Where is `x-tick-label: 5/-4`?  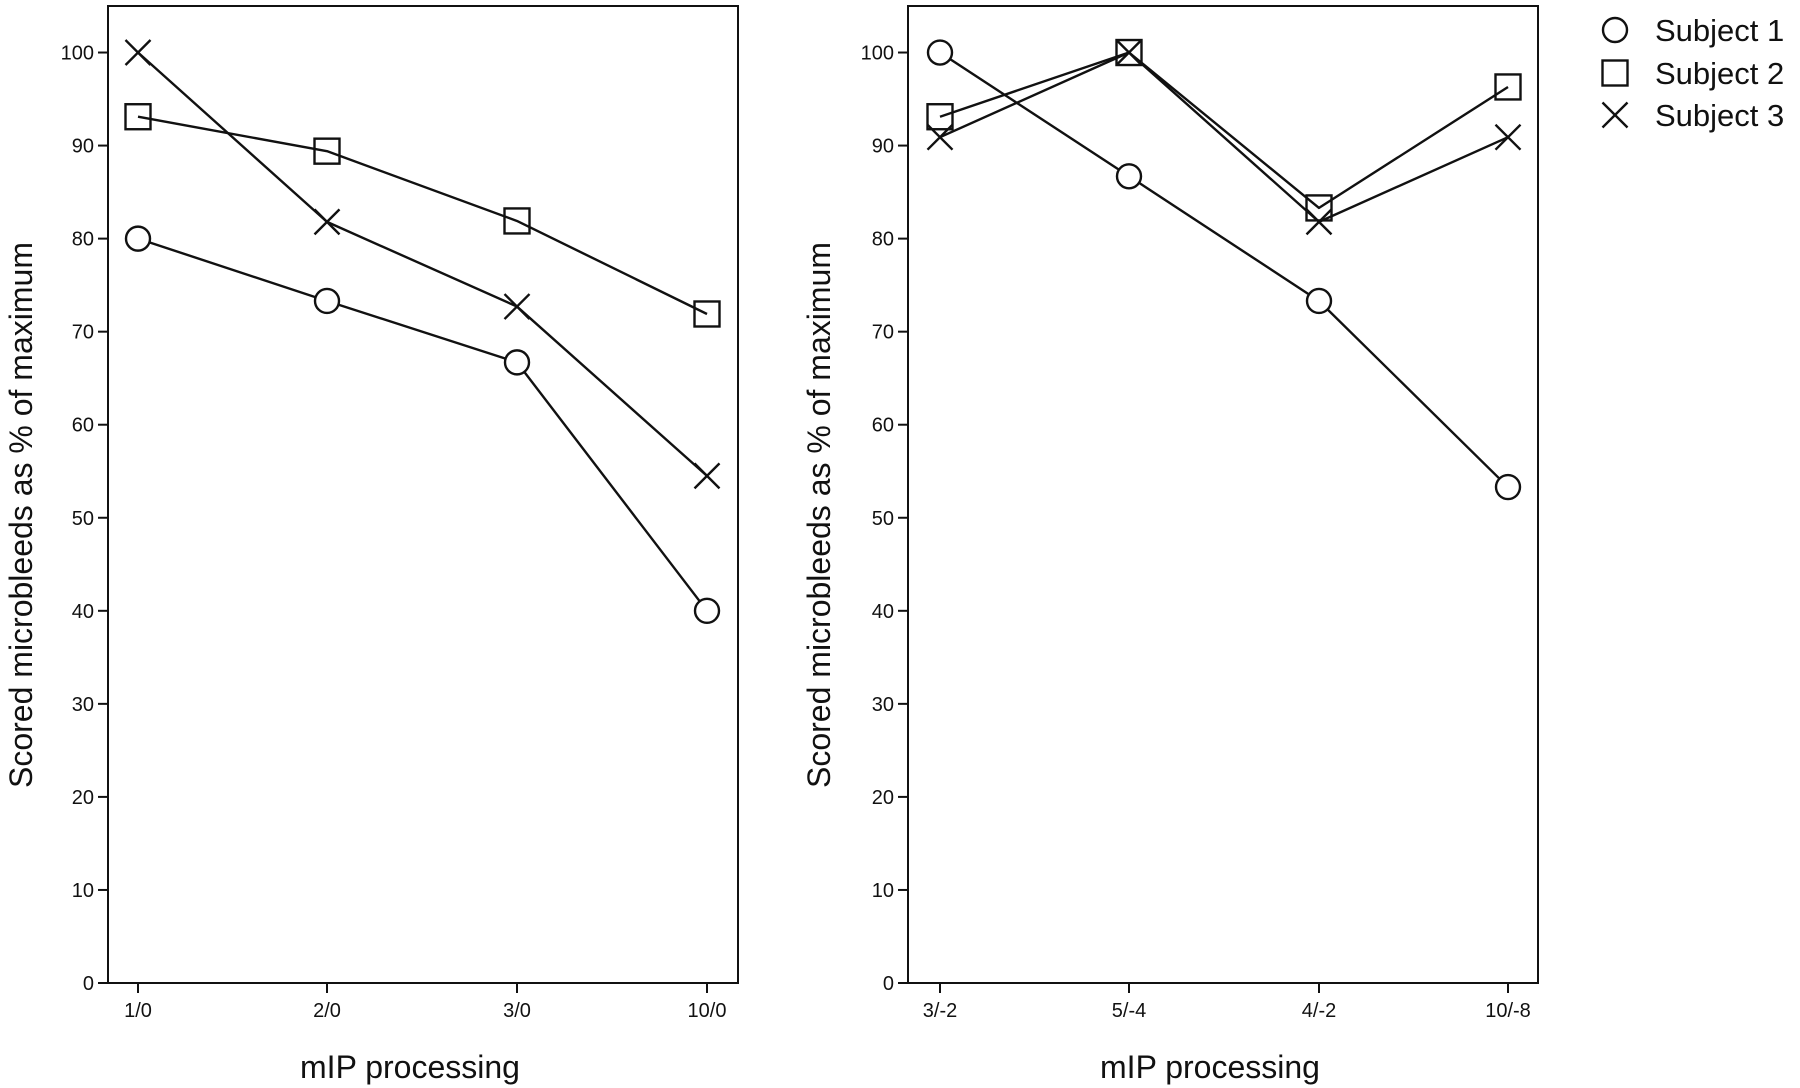
x-tick-label: 5/-4 is located at coordinates (1129, 1011).